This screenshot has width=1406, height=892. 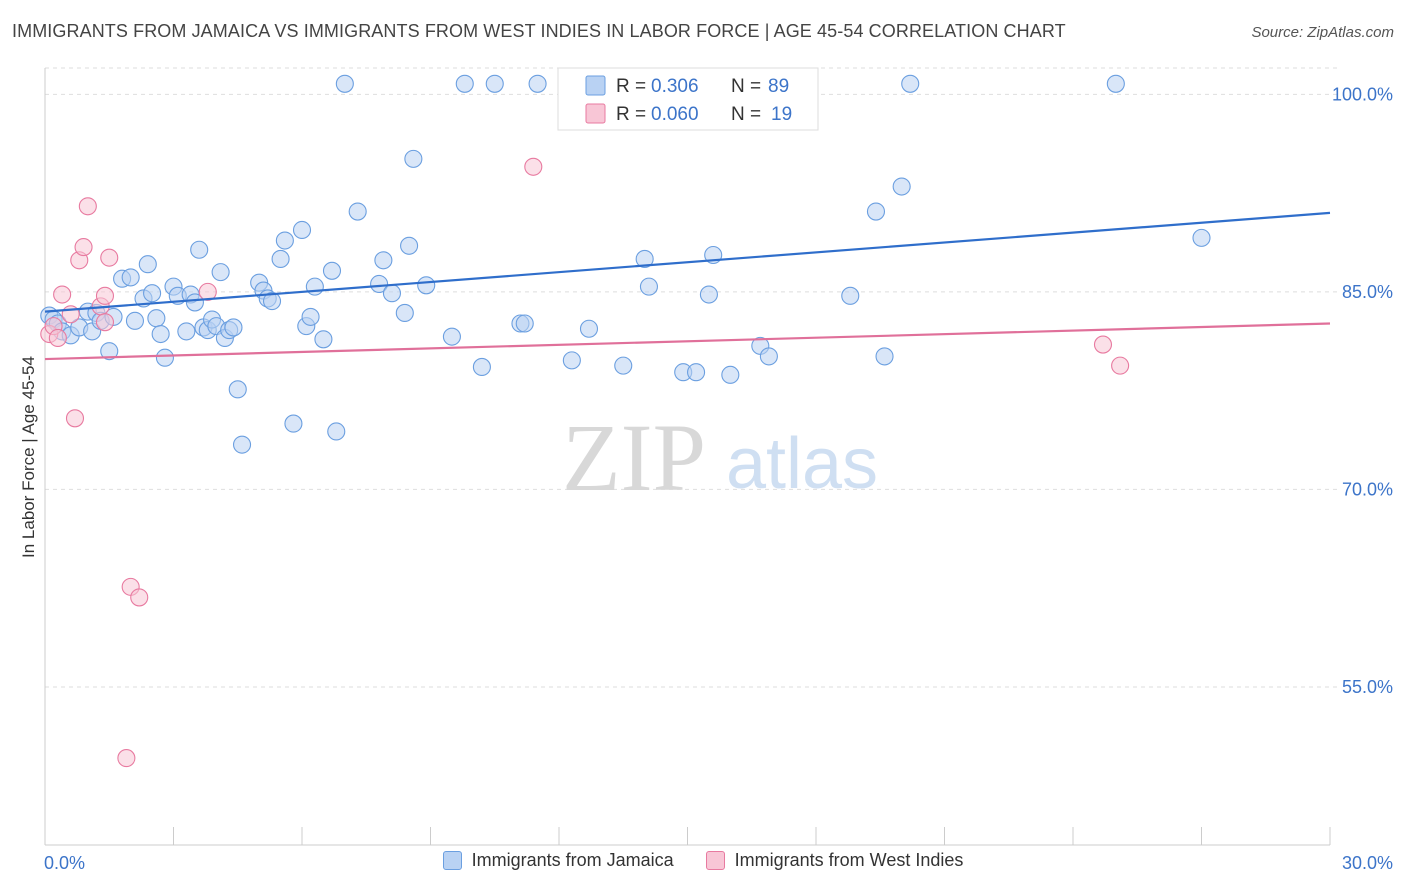 I want to click on y-tick-label: 70.0%, so click(x=1367, y=489).